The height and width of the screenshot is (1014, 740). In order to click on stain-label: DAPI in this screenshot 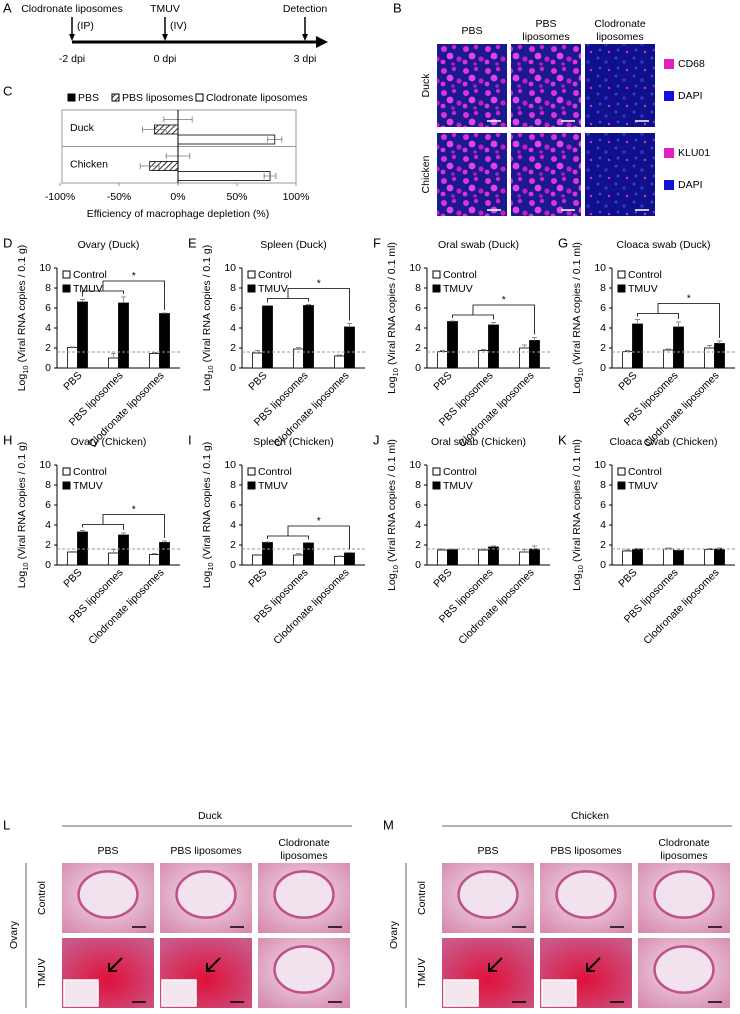, I will do `click(690, 96)`.